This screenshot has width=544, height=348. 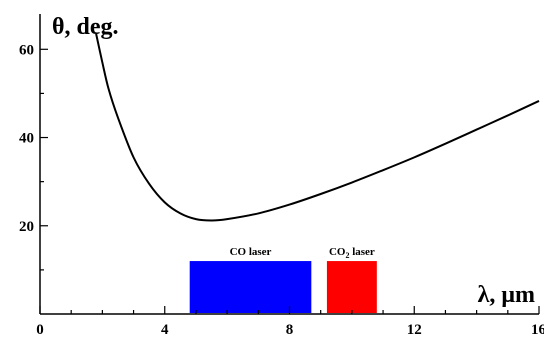 What do you see at coordinates (414, 330) in the screenshot?
I see `x-tick-label: 12` at bounding box center [414, 330].